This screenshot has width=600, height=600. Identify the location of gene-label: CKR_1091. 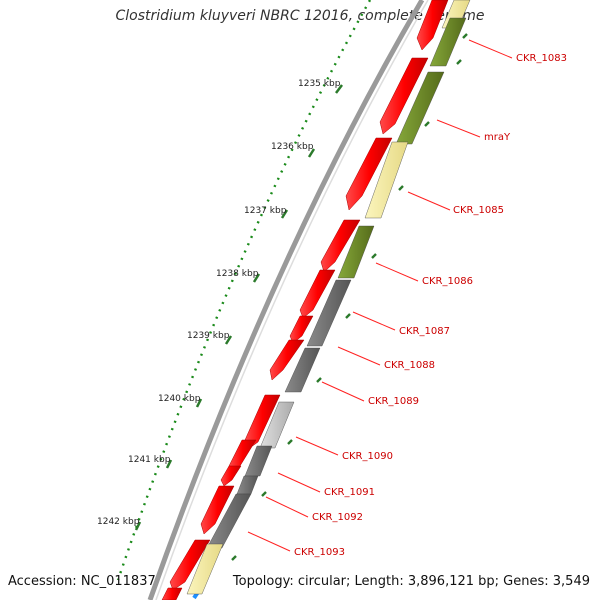
(349, 492).